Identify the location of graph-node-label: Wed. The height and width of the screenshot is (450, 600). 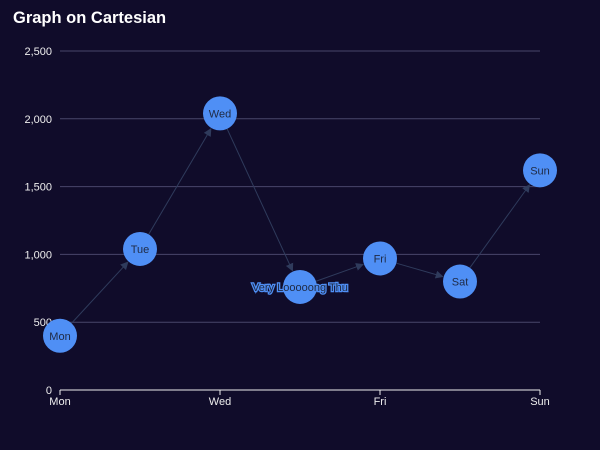
(220, 114).